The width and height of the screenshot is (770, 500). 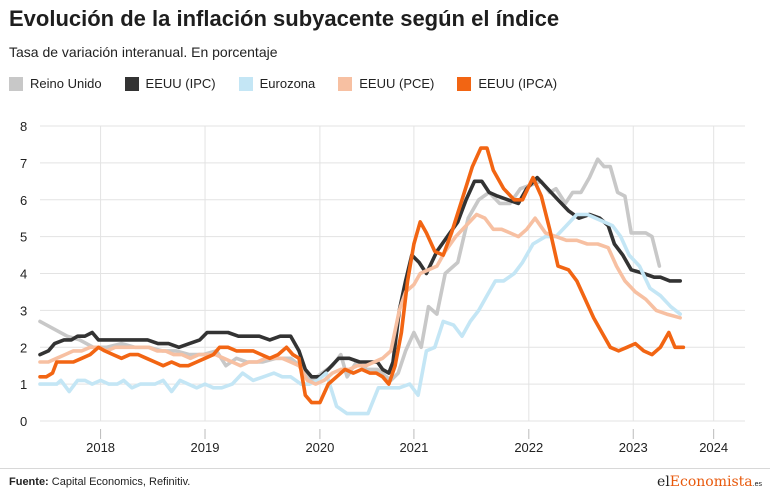 I want to click on y-axis-ticks: 0 1 2 3 4 5 6 7 8, so click(x=23, y=274).